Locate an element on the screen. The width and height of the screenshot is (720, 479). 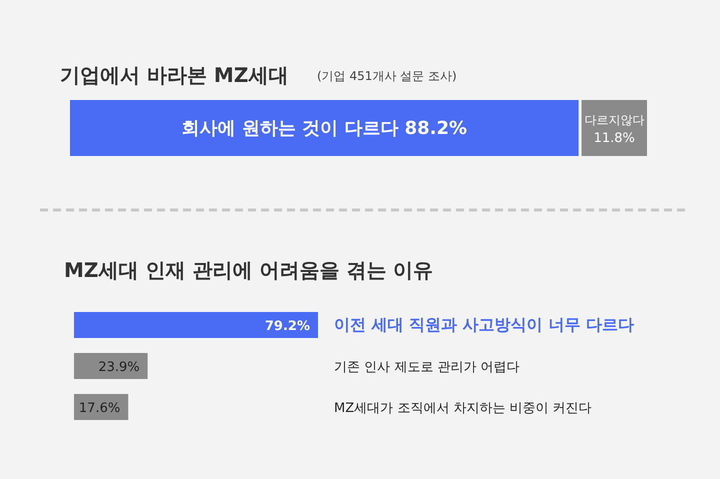
y-tick-label: 이전 세대 직원과 사고방식이 너무 다르다 is located at coordinates (484, 324).